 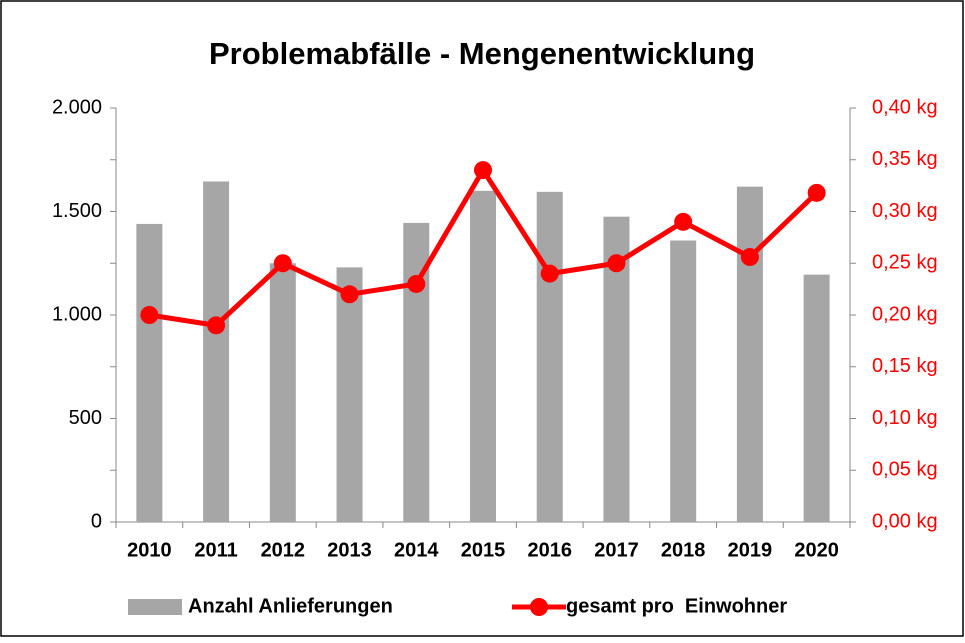 What do you see at coordinates (905, 107) in the screenshot?
I see `y2-tick-label: 0,40 kg` at bounding box center [905, 107].